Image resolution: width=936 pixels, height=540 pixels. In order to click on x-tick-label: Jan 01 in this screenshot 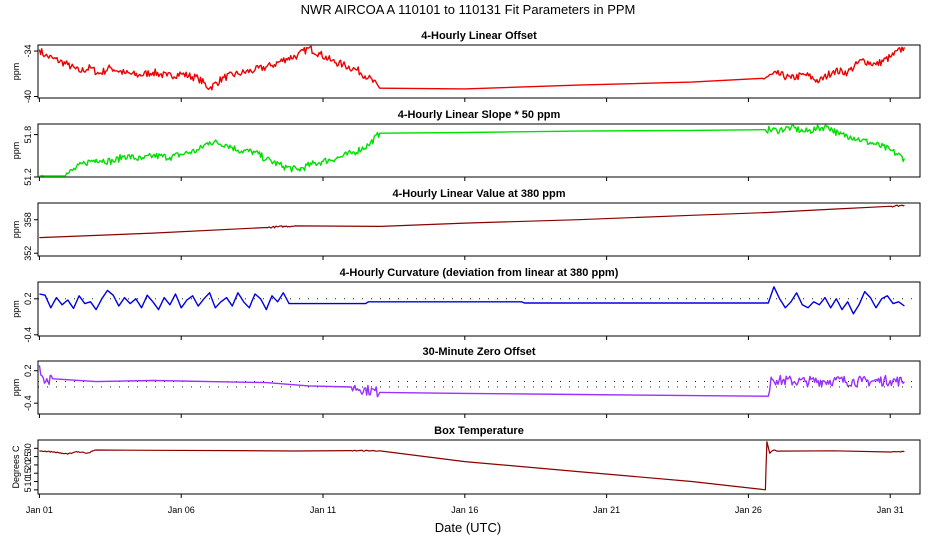, I will do `click(39, 510)`.